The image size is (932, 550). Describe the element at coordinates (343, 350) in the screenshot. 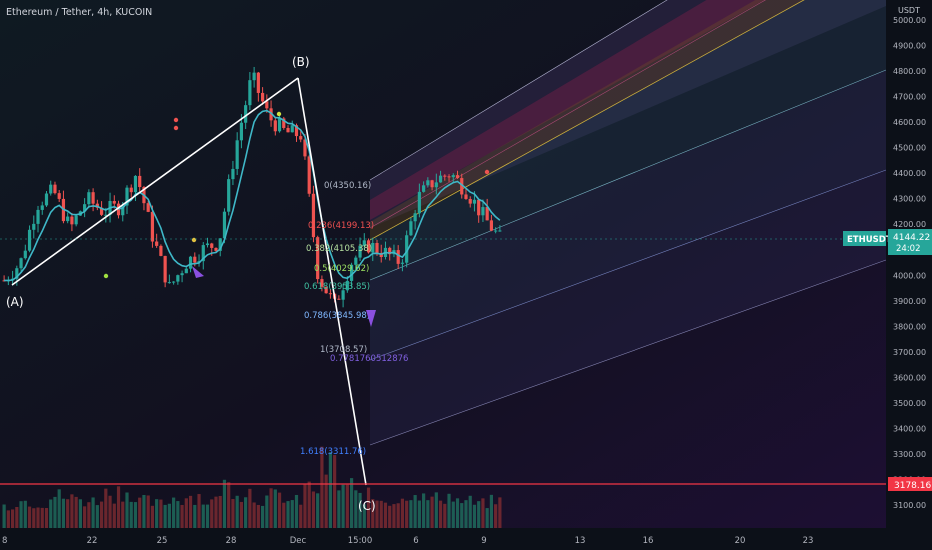

I see `fib-label: 1(3708.57)` at that location.